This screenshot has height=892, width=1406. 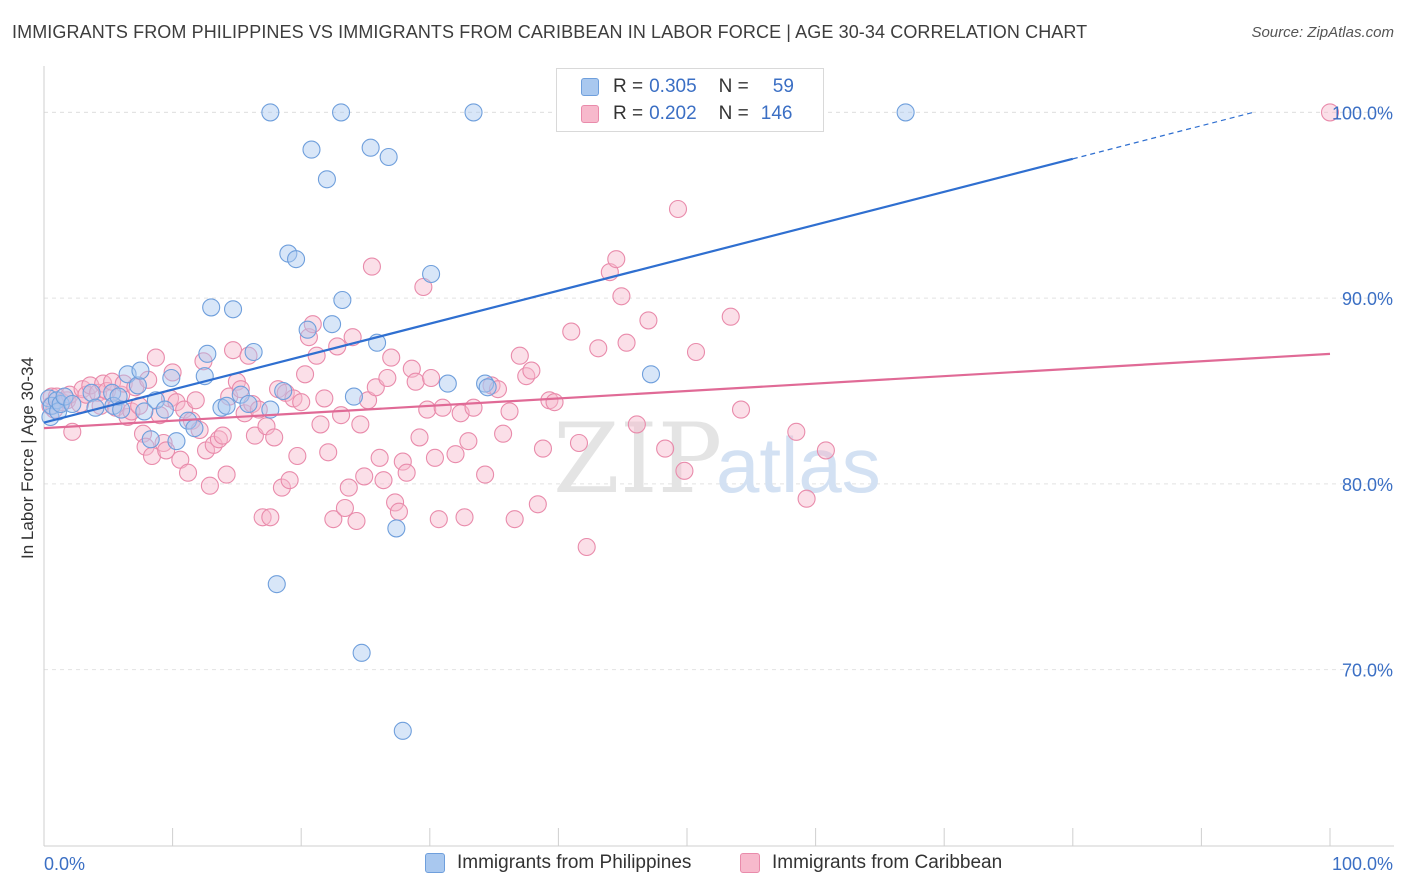 I want to click on y-tick-label: 100.0%, so click(x=1362, y=113).